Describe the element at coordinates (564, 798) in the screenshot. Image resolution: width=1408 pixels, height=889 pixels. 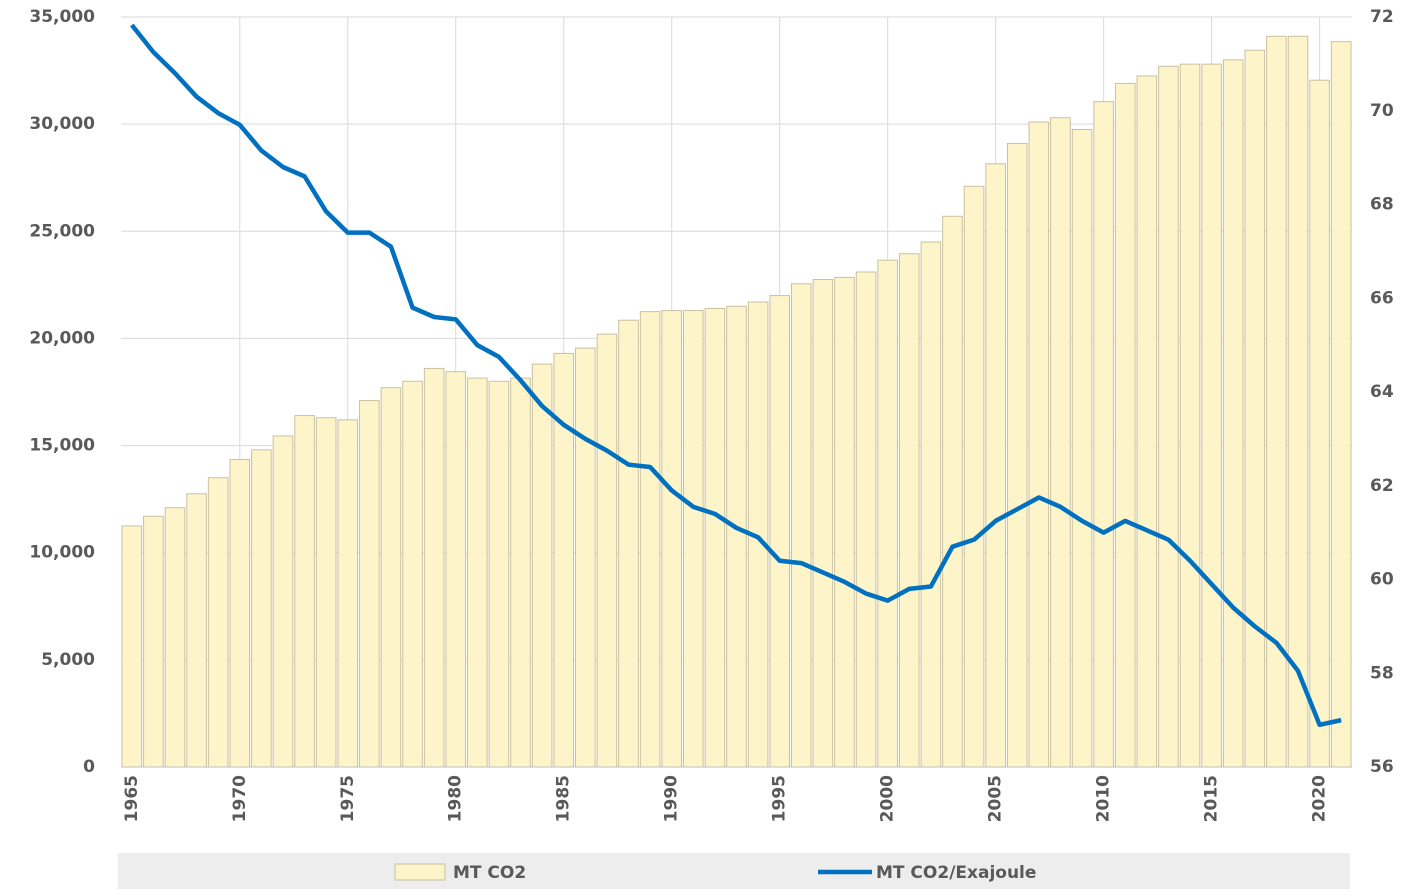
I see `x-tick-label: 1985` at that location.